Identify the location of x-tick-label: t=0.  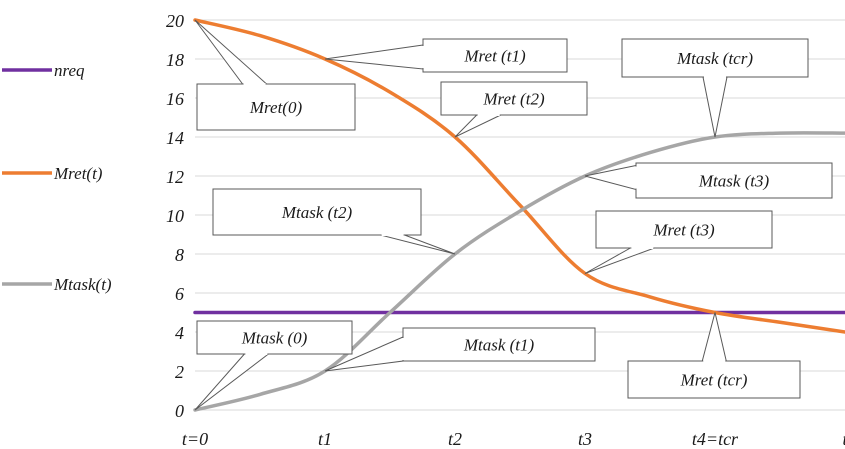
(195, 439).